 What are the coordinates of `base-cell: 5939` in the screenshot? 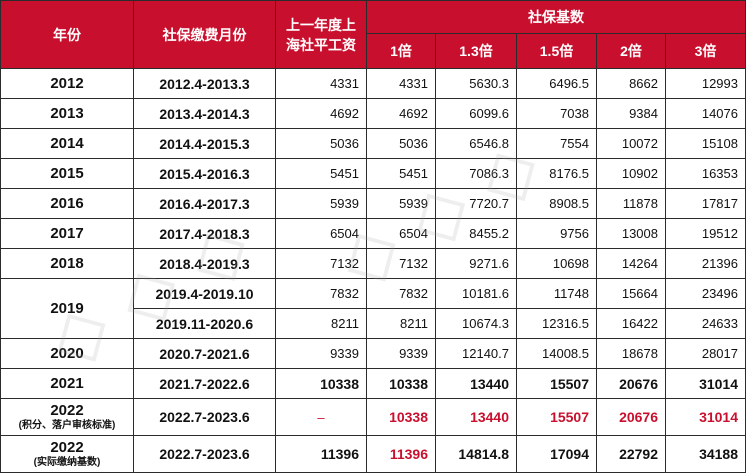 It's located at (401, 203).